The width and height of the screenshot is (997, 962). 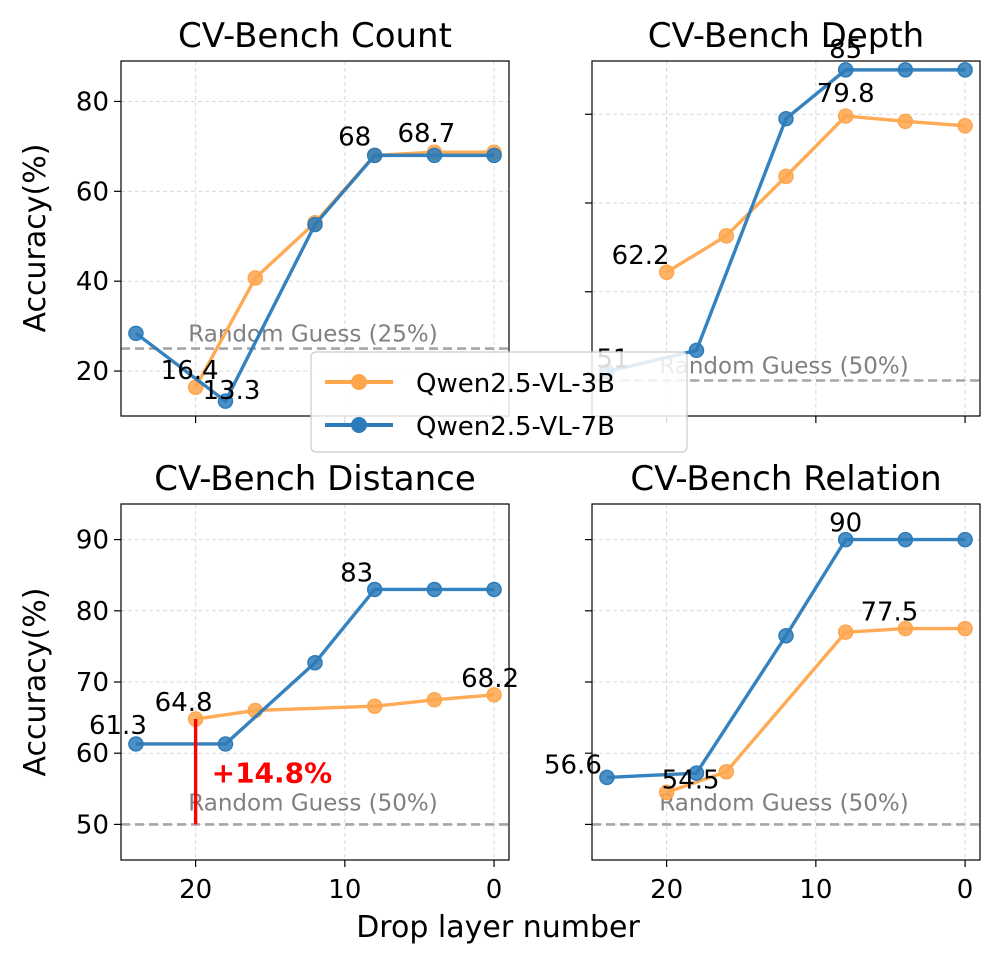 I want to click on data-label: 77.5, so click(x=889, y=613).